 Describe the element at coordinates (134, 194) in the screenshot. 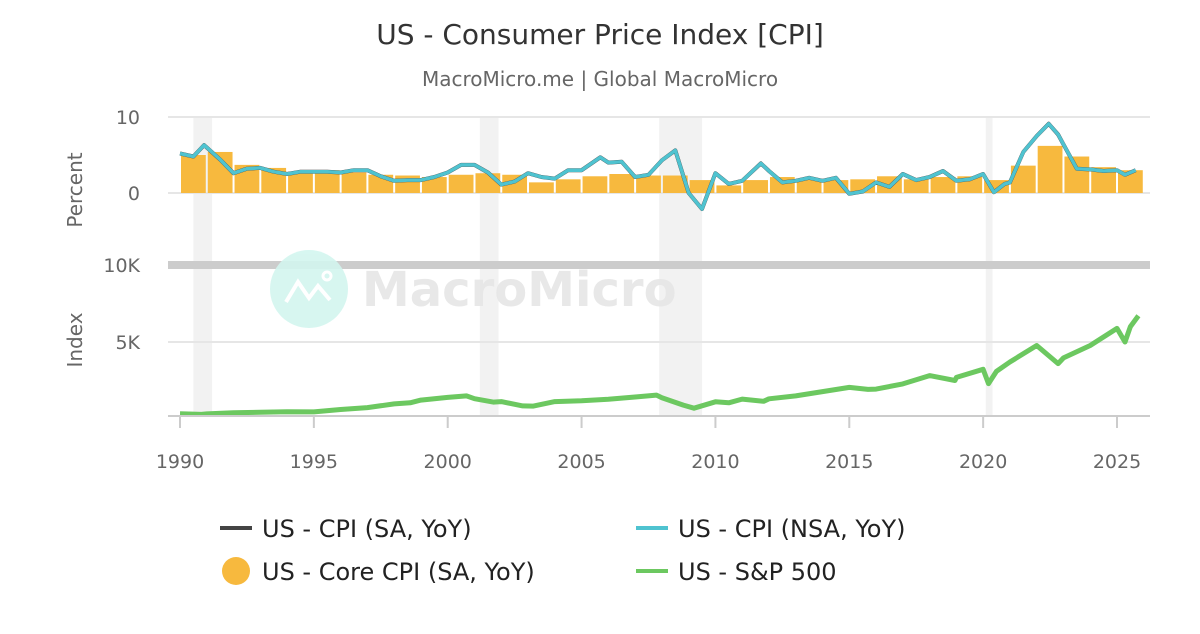

I see `y-tick-label: 0` at that location.